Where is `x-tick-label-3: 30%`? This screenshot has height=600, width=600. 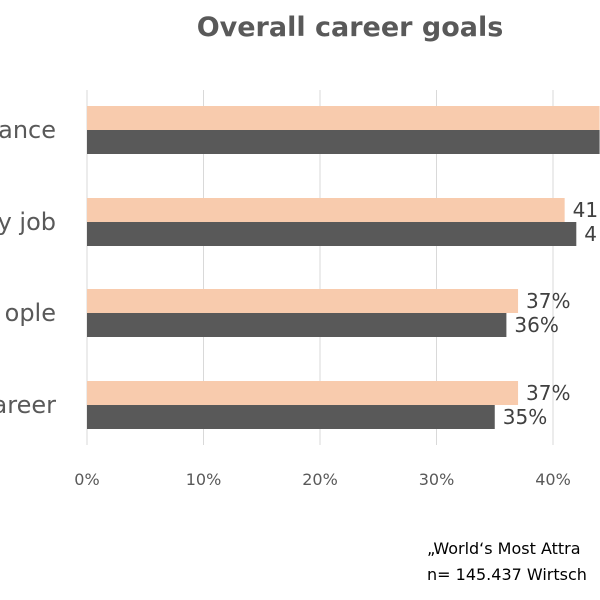
x-tick-label-3: 30% is located at coordinates (437, 479).